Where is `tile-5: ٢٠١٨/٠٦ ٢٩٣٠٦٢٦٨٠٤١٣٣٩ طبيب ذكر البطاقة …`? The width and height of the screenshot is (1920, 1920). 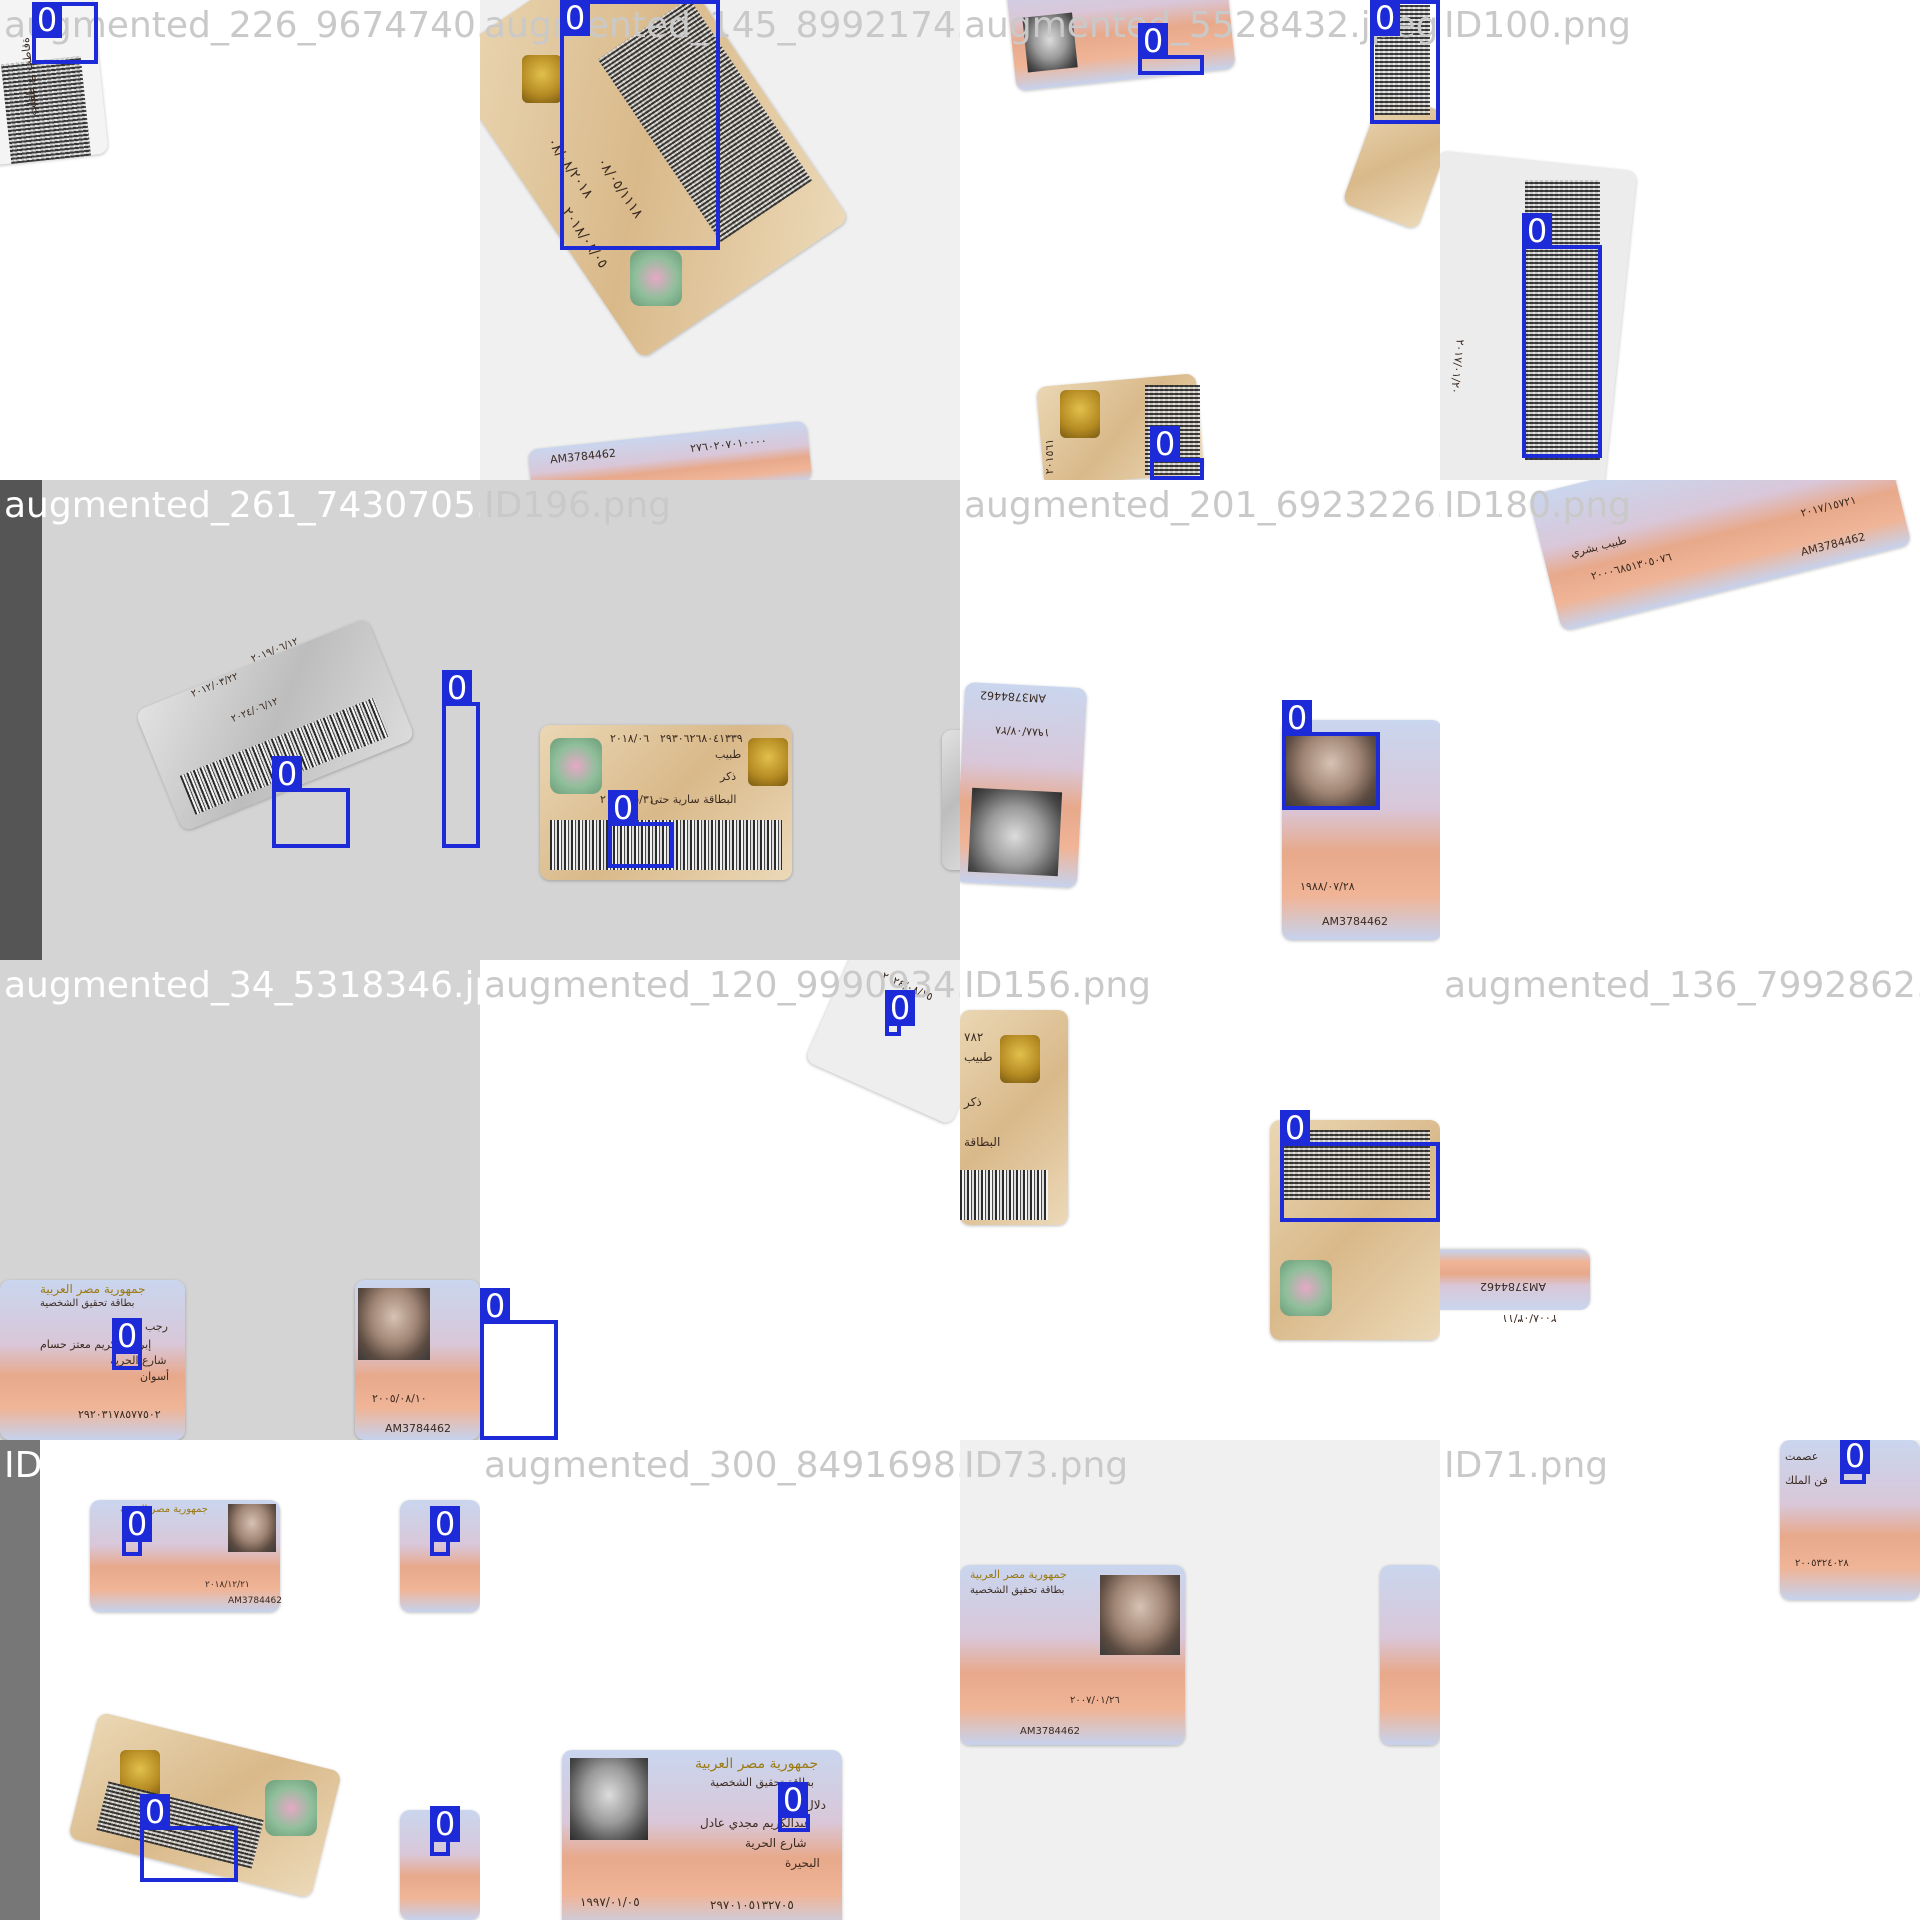 tile-5: ٢٠١٨/٠٦ ٢٩٣٠٦٢٦٨٠٤١٣٣٩ طبيب ذكر البطاقة … is located at coordinates (720, 720).